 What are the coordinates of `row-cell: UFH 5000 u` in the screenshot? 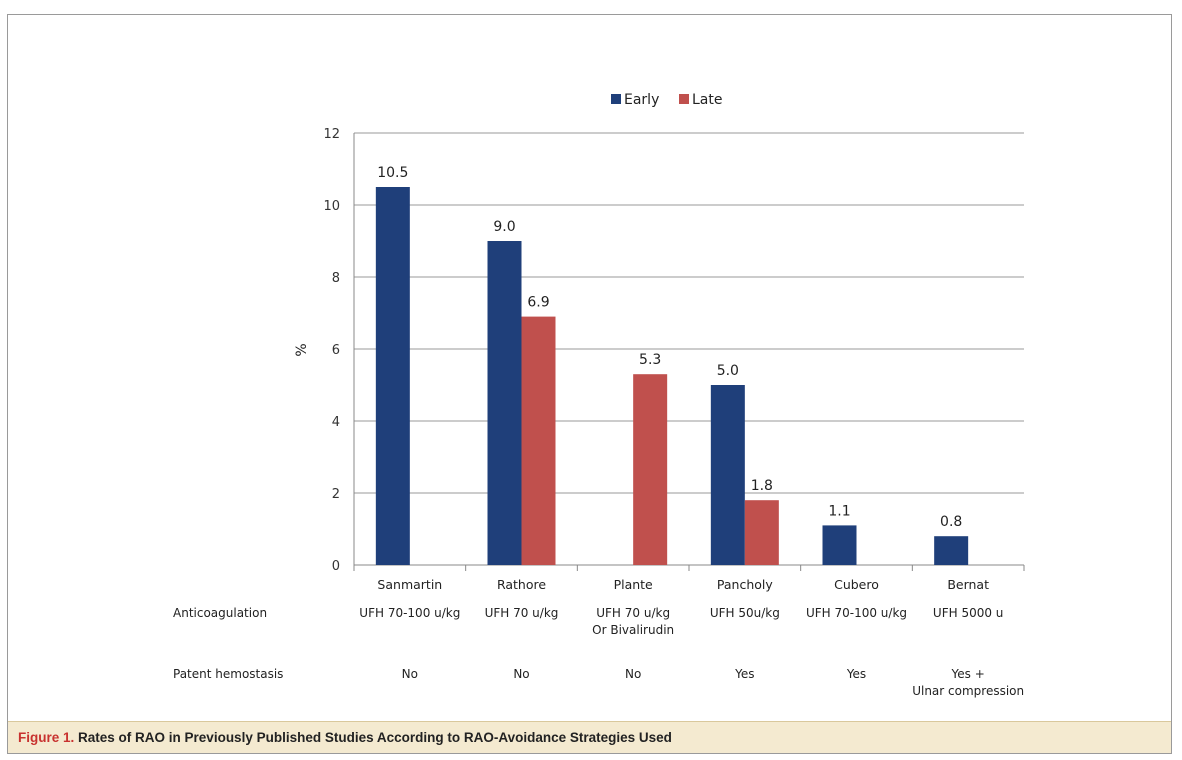 It's located at (968, 613).